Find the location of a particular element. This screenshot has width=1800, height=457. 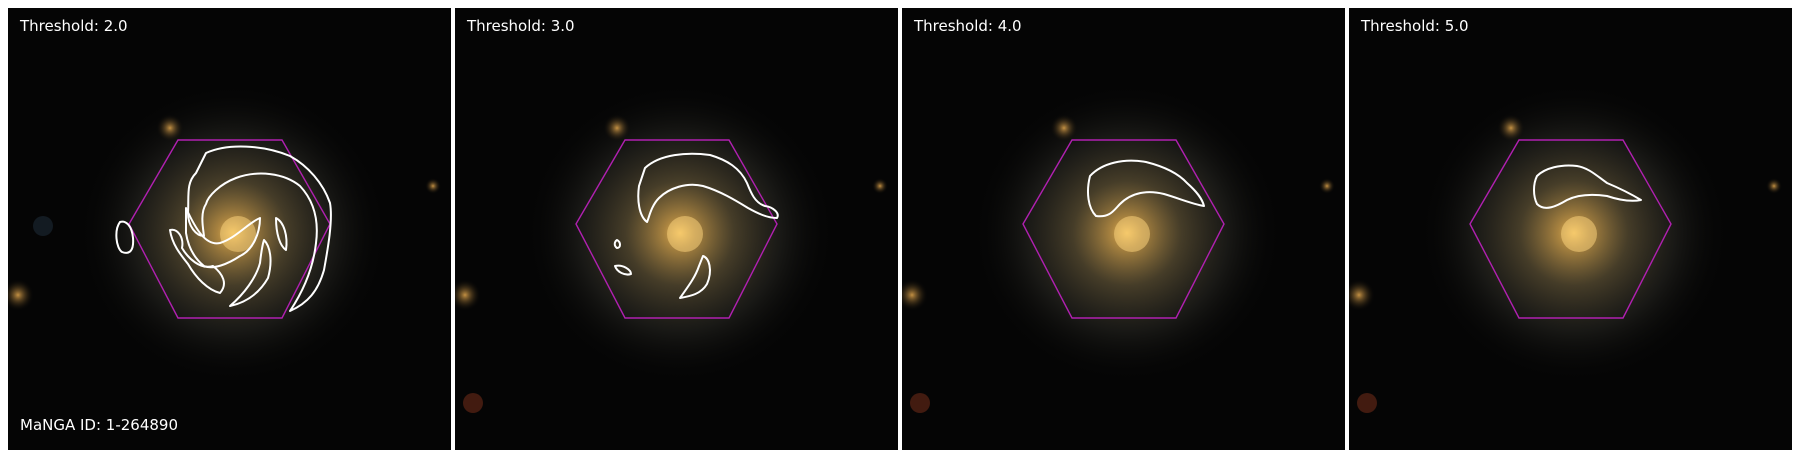

threshold-label: Threshold: 3.0 is located at coordinates (521, 26).